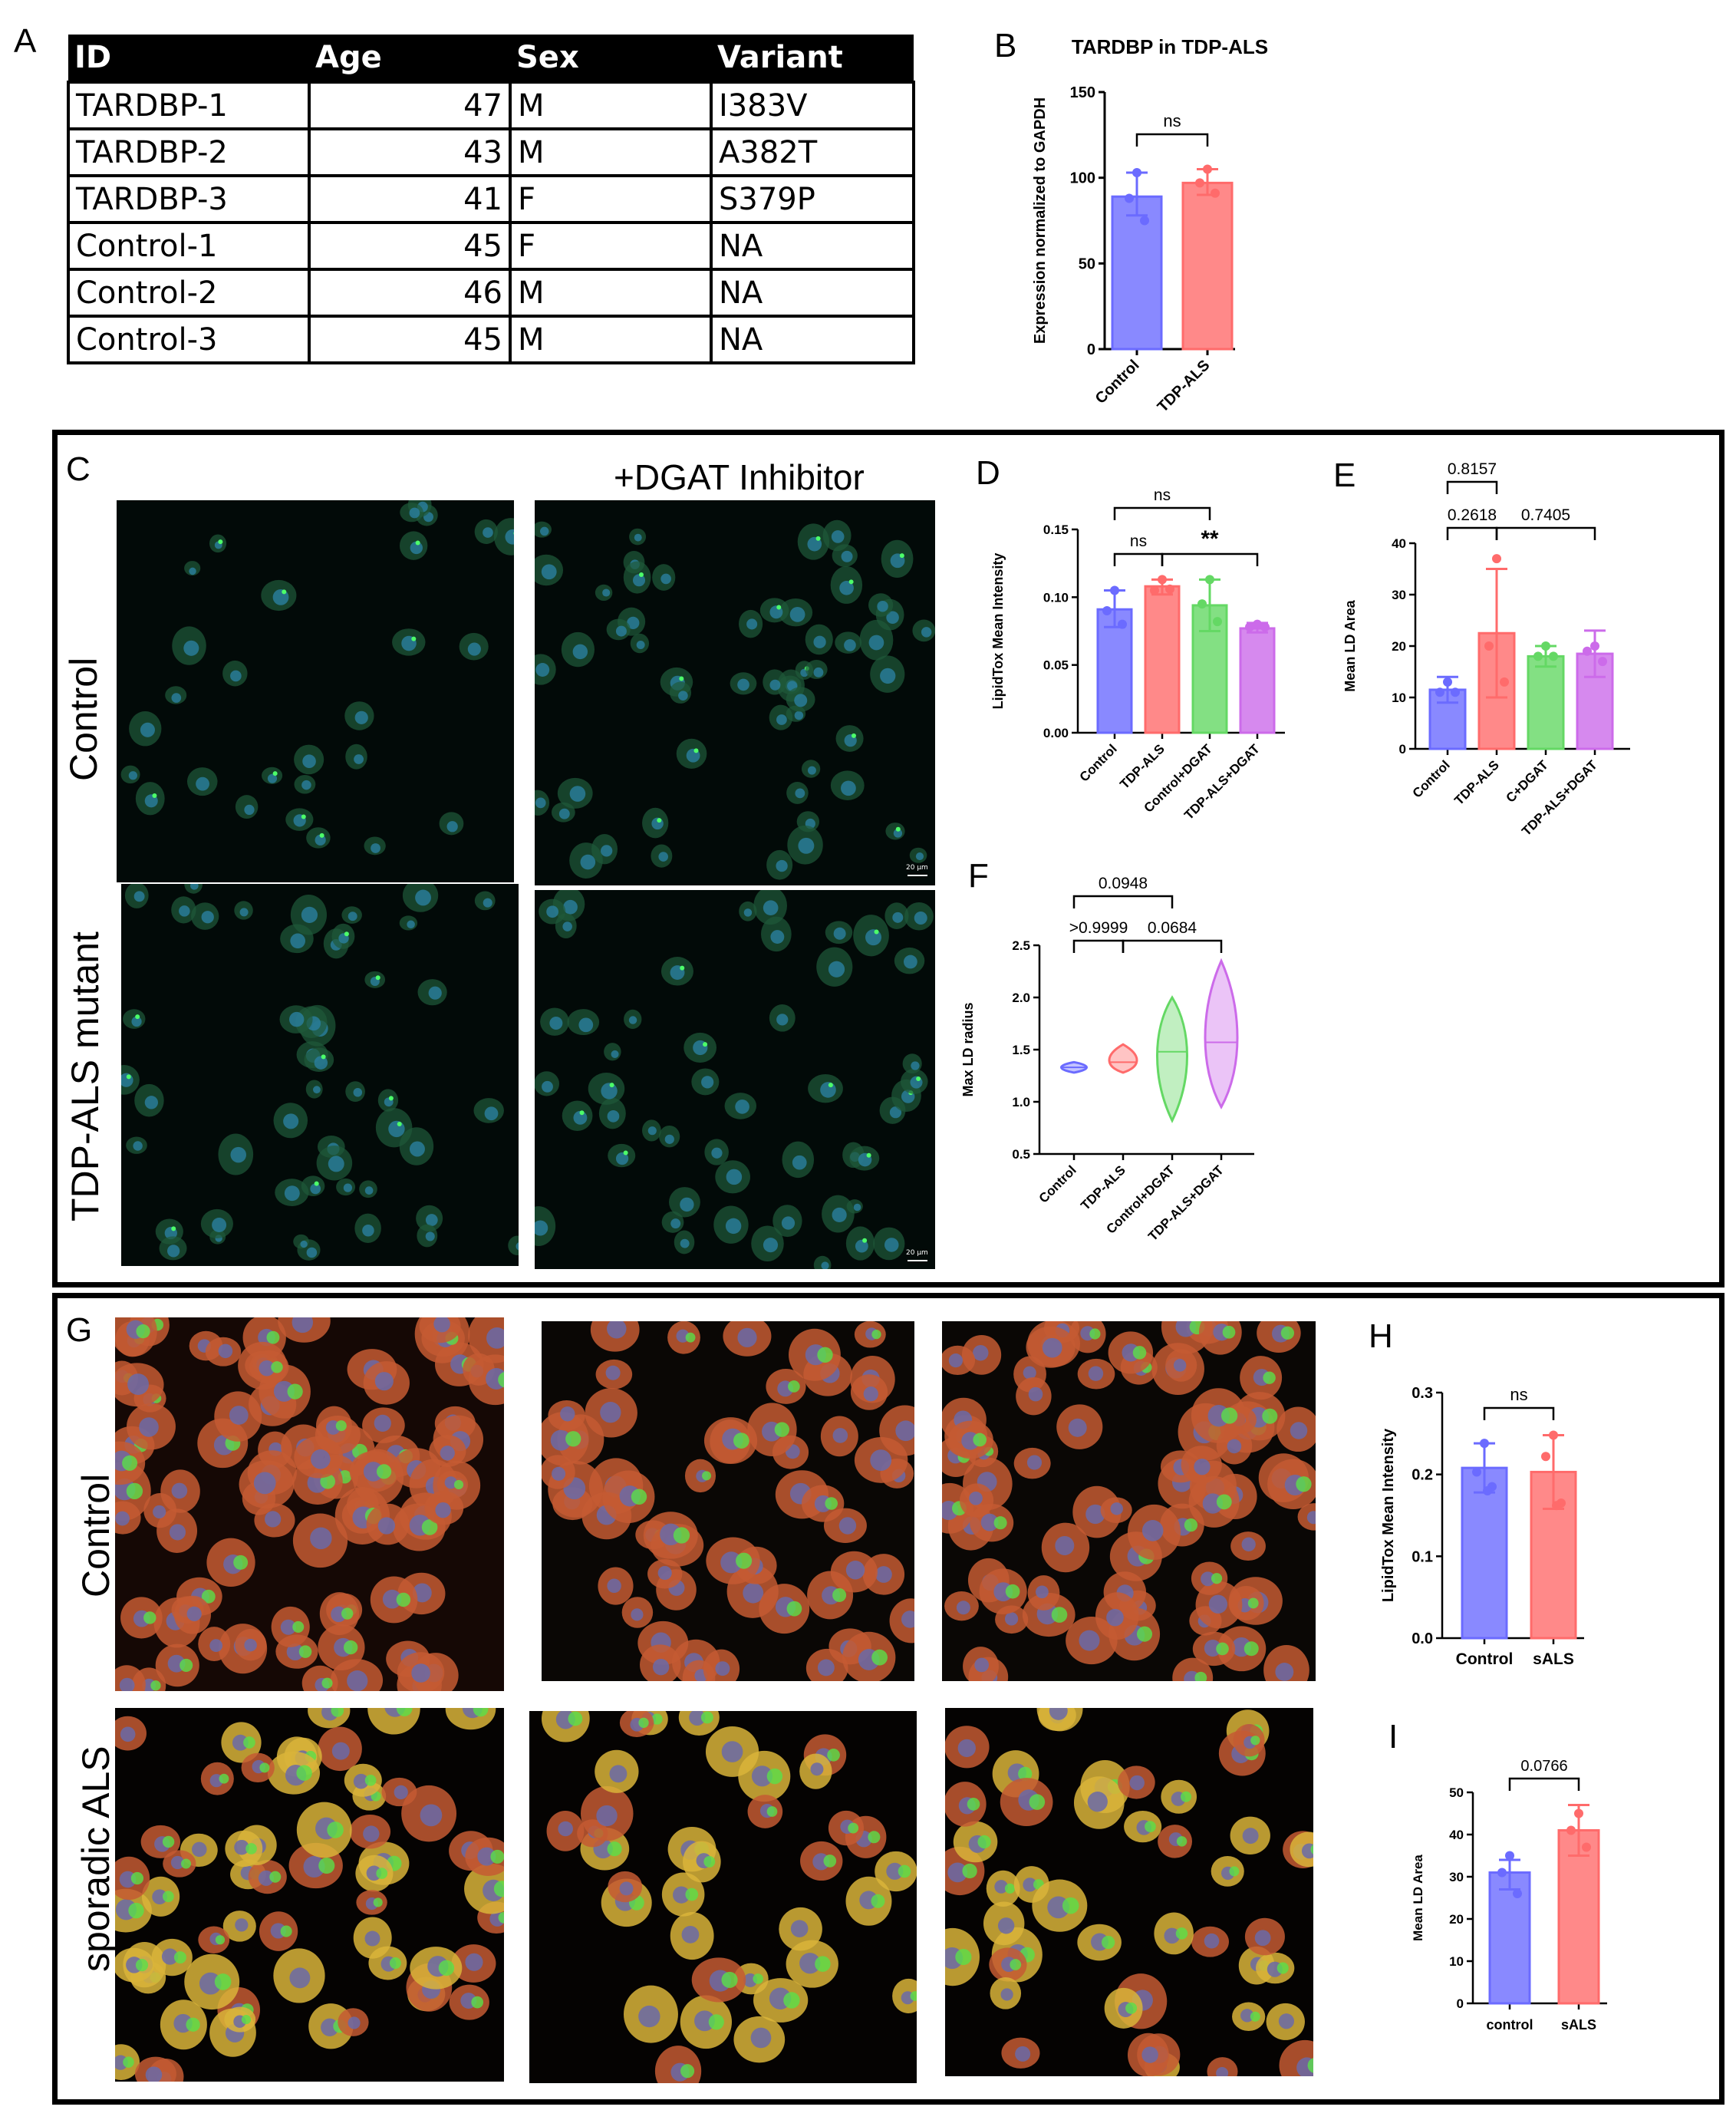  Describe the element at coordinates (491, 293) in the screenshot. I see `table-row: Control-2 46 M NA` at that location.